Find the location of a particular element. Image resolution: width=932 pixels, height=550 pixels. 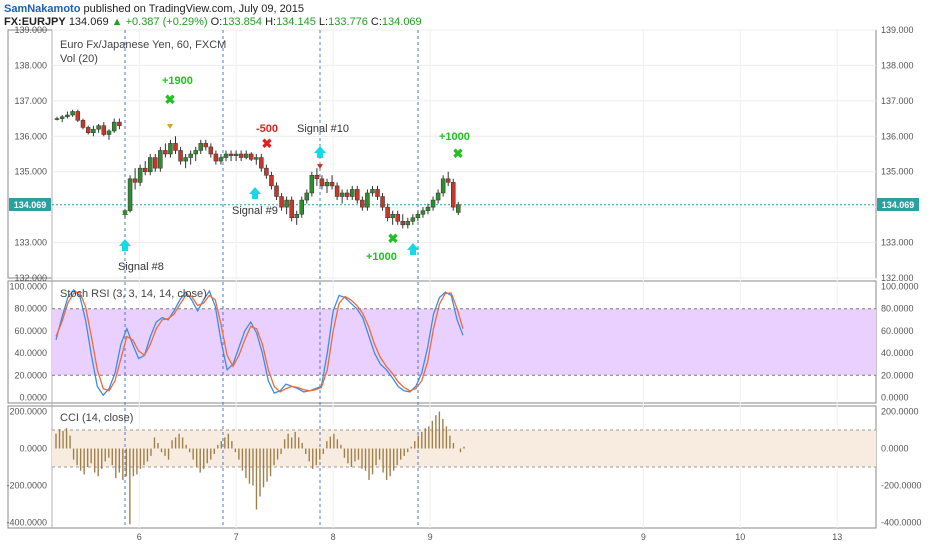

stoch-tick-right: 80.0000 is located at coordinates (897, 309).